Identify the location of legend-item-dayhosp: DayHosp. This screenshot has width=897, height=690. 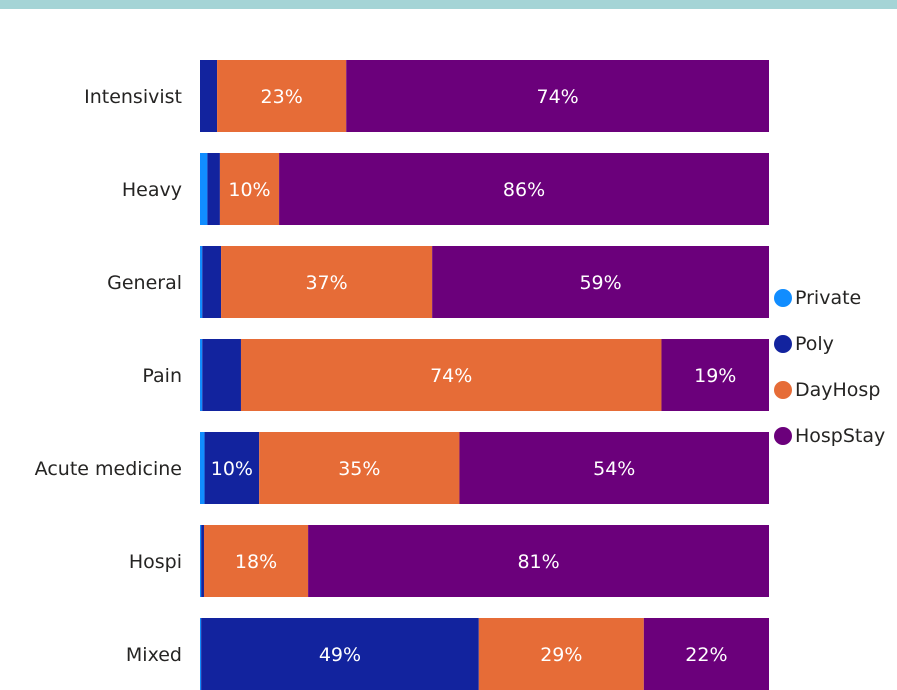
(829, 400).